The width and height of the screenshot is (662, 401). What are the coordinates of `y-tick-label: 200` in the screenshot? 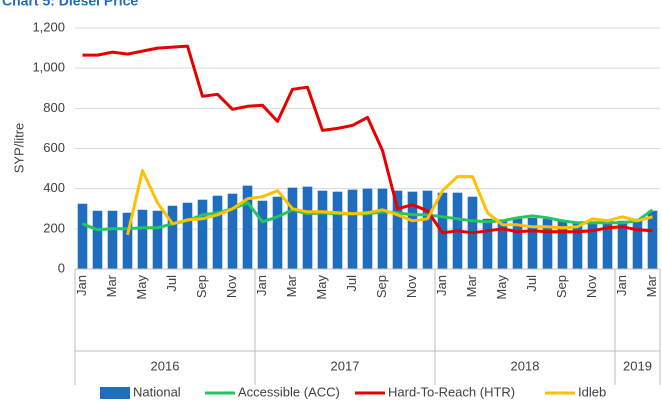 It's located at (54, 227).